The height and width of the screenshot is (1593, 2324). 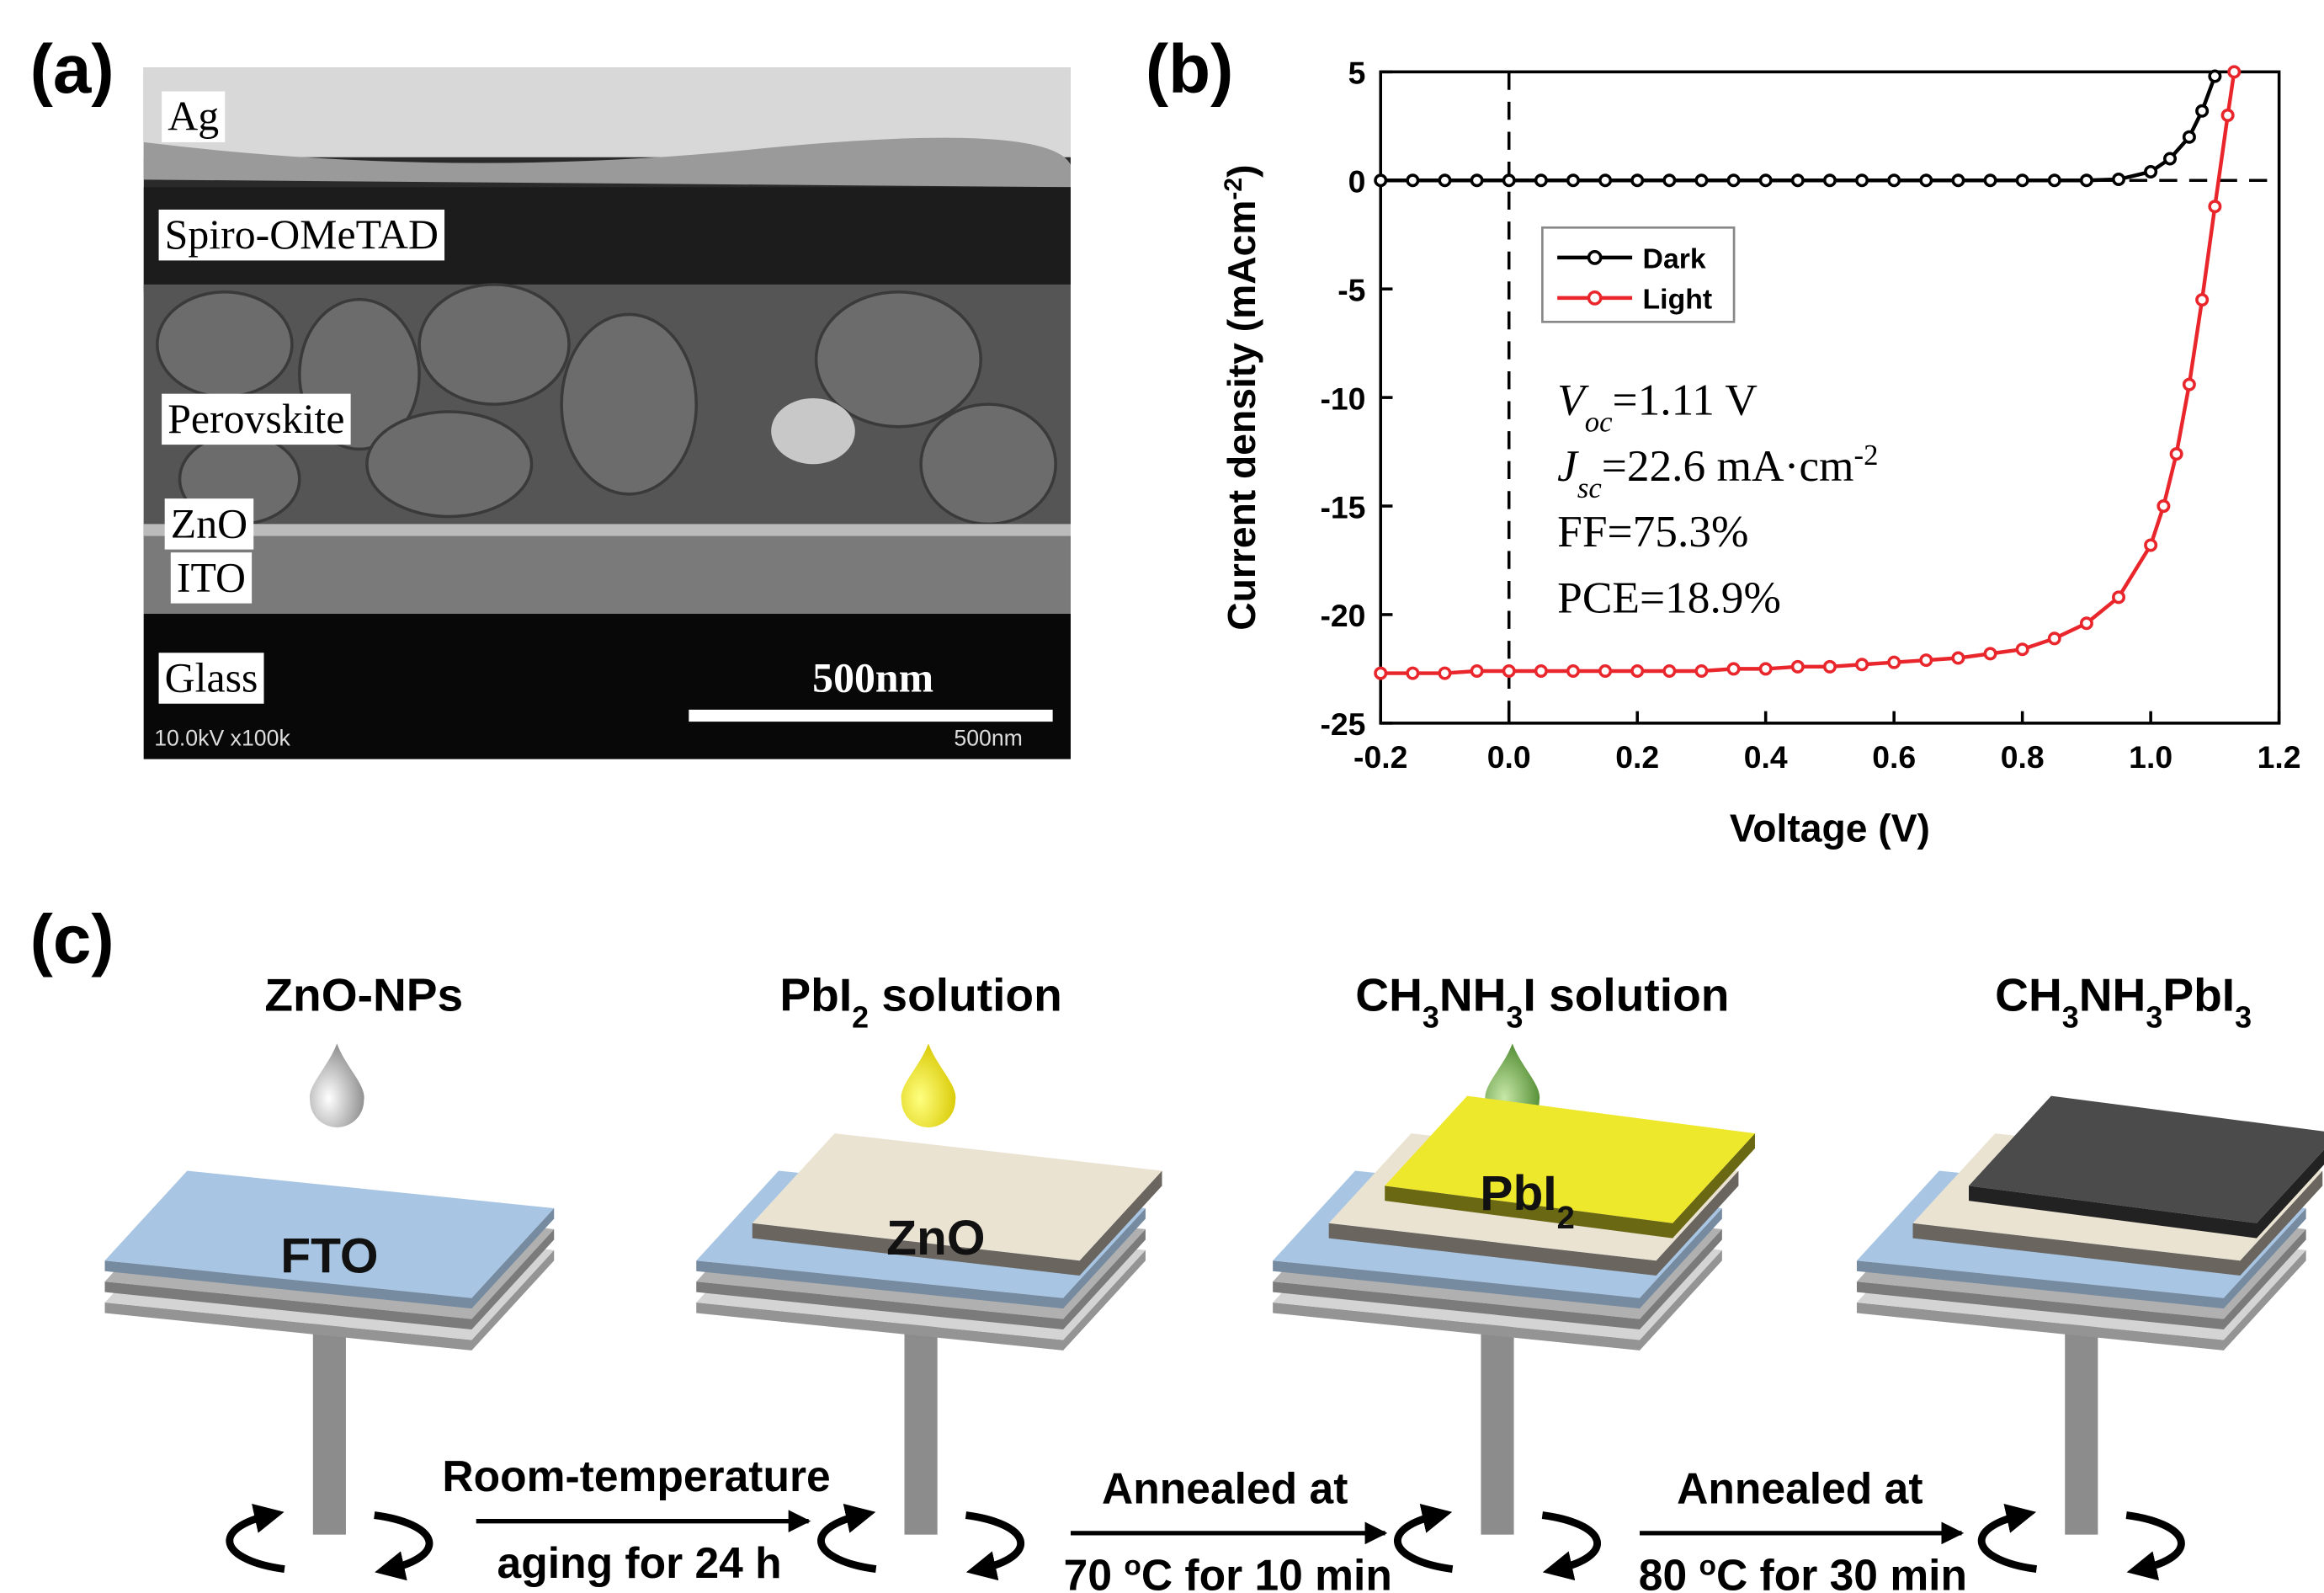 What do you see at coordinates (72, 939) in the screenshot?
I see `panel-label: (c)` at bounding box center [72, 939].